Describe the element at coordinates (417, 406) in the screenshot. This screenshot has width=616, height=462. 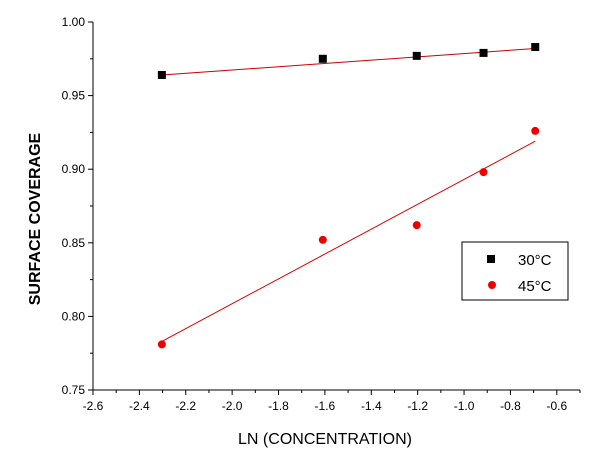
I see `x-tick-label: -1.2` at that location.